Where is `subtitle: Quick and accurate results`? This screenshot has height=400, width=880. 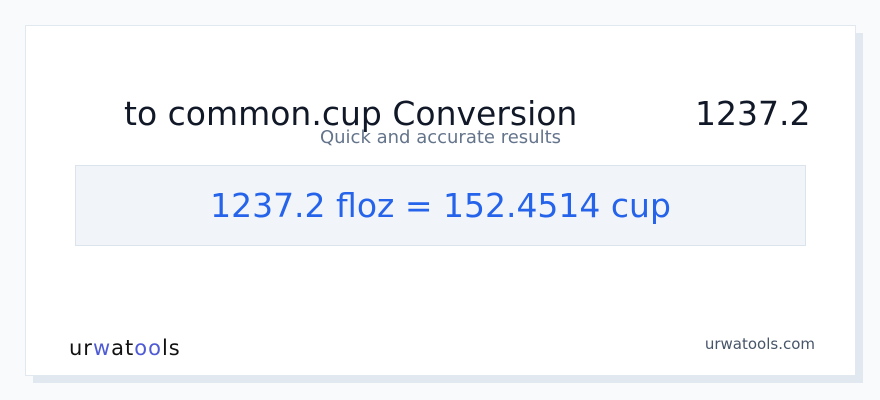
subtitle: Quick and accurate results is located at coordinates (440, 137).